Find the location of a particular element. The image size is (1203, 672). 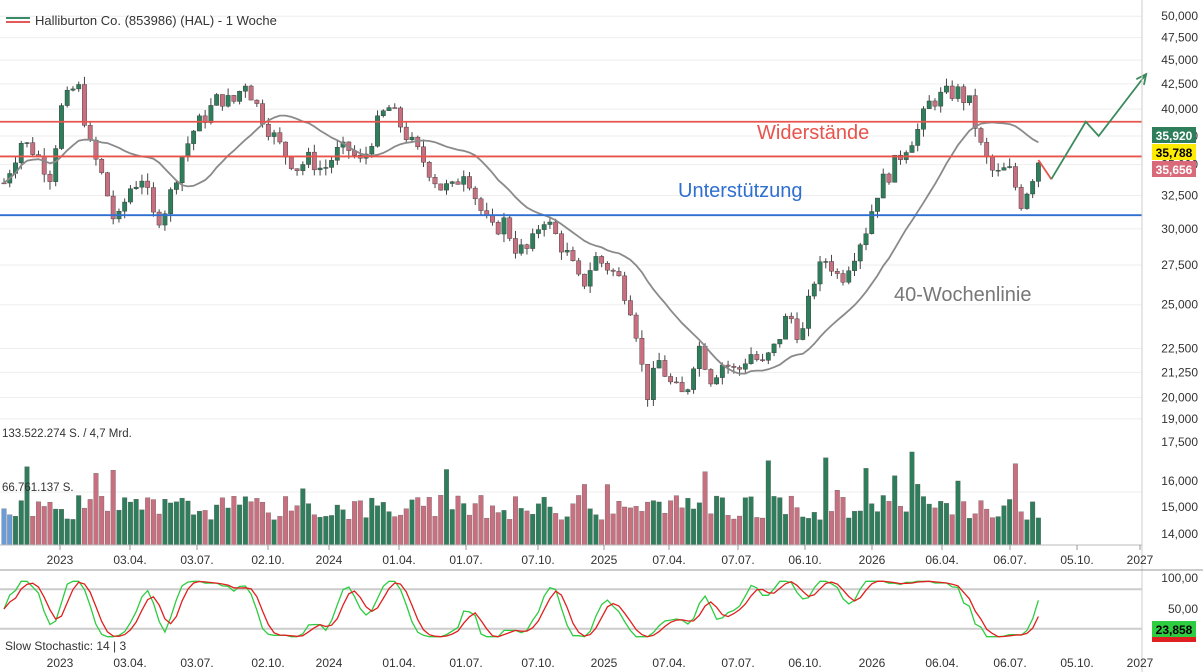

x-tick-label: 06.10. is located at coordinates (804, 560).